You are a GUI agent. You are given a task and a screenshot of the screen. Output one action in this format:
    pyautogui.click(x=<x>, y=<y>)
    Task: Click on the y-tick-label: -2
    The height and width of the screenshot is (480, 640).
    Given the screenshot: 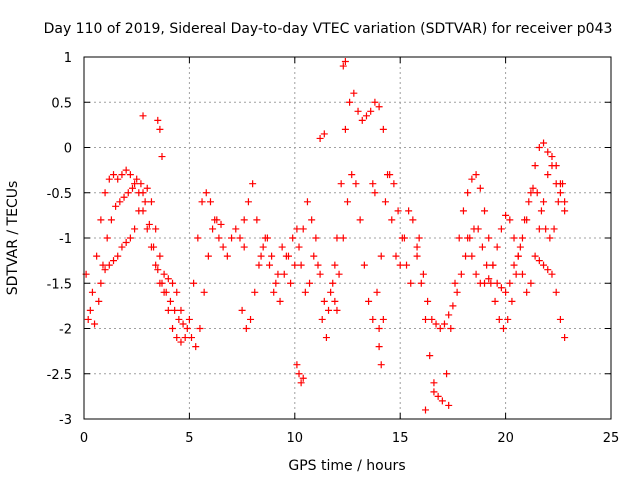 What is the action you would take?
    pyautogui.click(x=65, y=330)
    